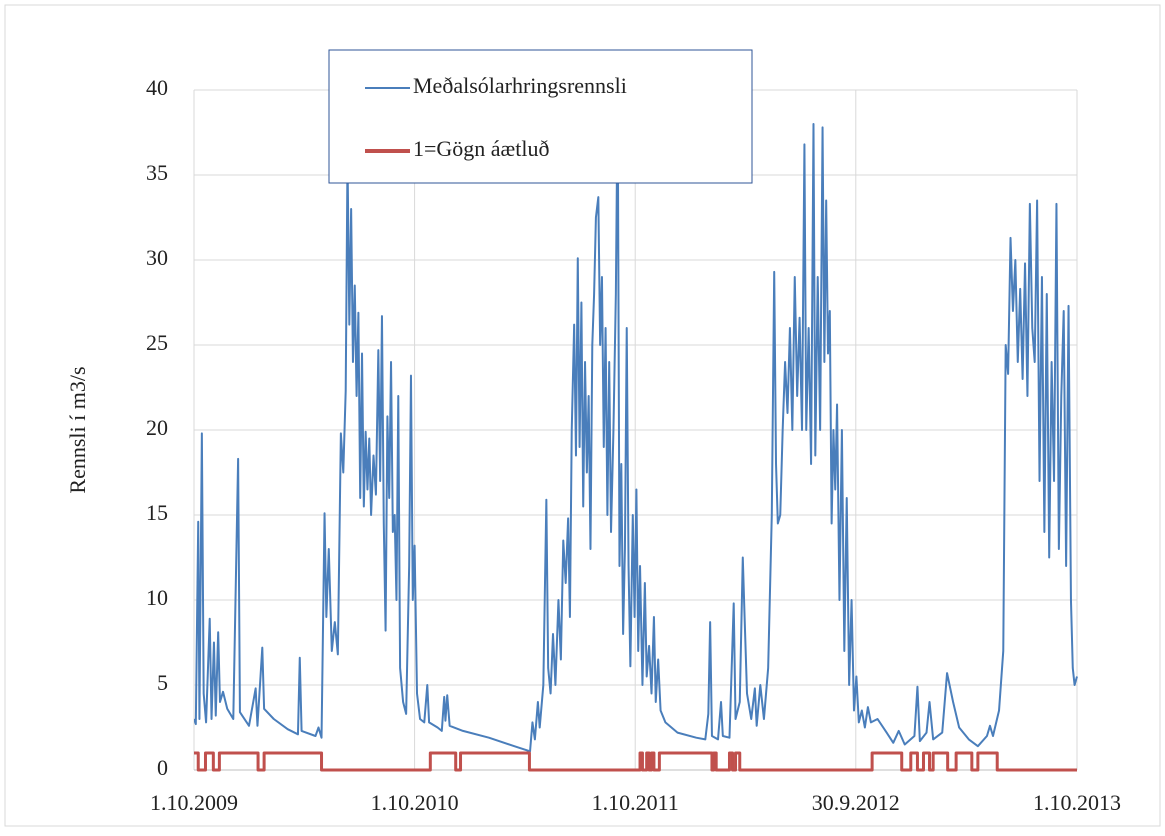  Describe the element at coordinates (481, 148) in the screenshot. I see `legend-label: 1=Gögn áætluð` at that location.